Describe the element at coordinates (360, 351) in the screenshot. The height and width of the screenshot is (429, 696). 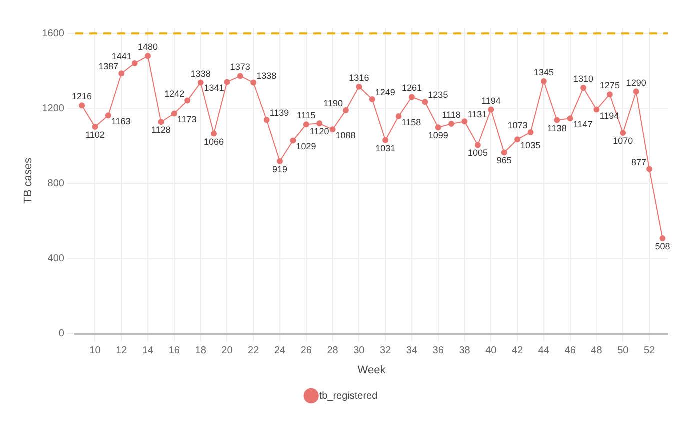
I see `x-tick-label: 30` at that location.